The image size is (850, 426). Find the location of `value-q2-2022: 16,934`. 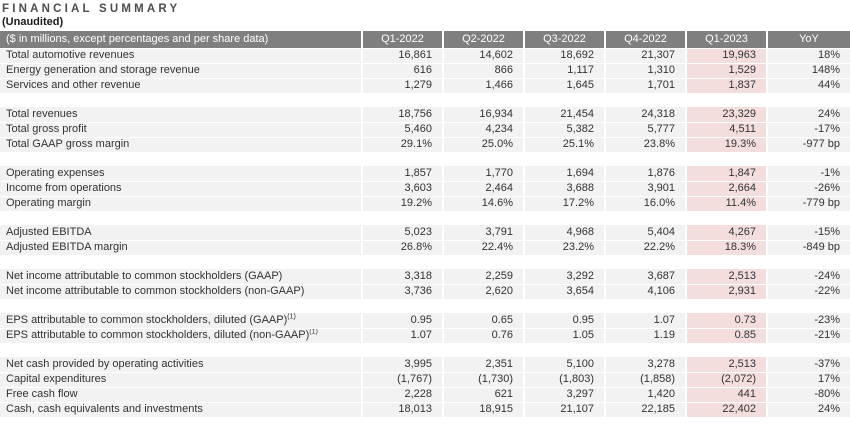

value-q2-2022: 16,934 is located at coordinates (483, 115).